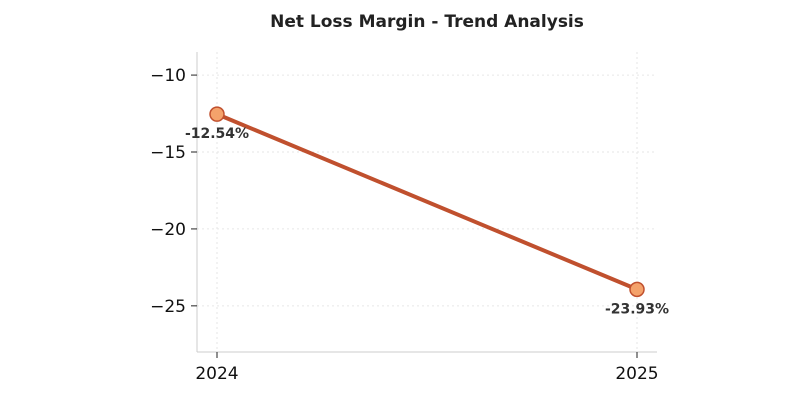 Image resolution: width=800 pixels, height=400 pixels. What do you see at coordinates (168, 153) in the screenshot?
I see `y-tick-label: −15` at bounding box center [168, 153].